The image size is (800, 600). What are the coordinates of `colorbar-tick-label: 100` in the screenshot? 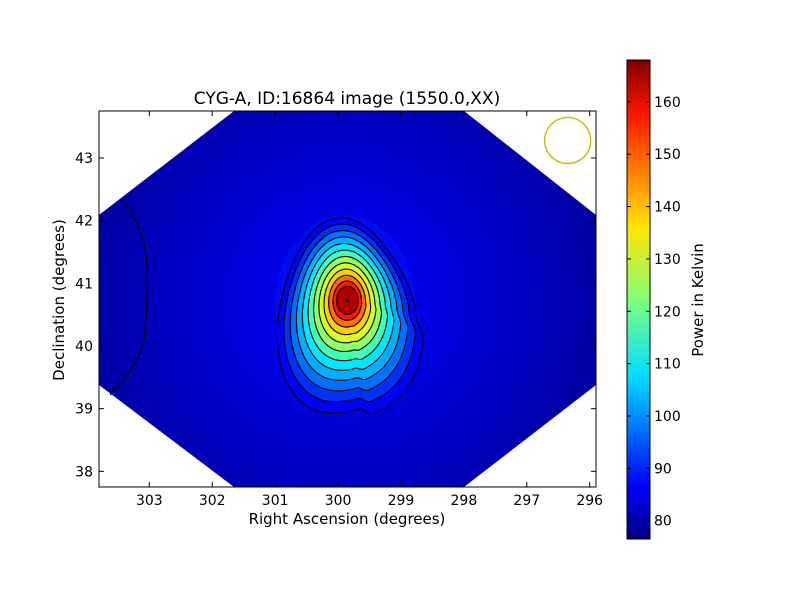 It's located at (667, 417).